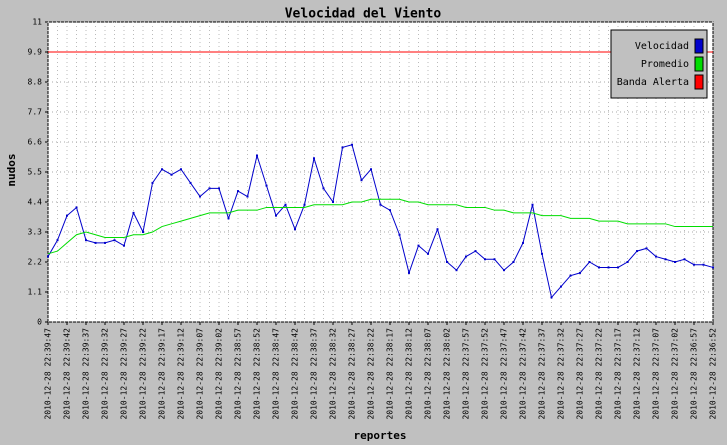 Image resolution: width=727 pixels, height=445 pixels. Describe the element at coordinates (276, 374) in the screenshot. I see `x-tick-label: 2010-12-28 22:38:47` at that location.